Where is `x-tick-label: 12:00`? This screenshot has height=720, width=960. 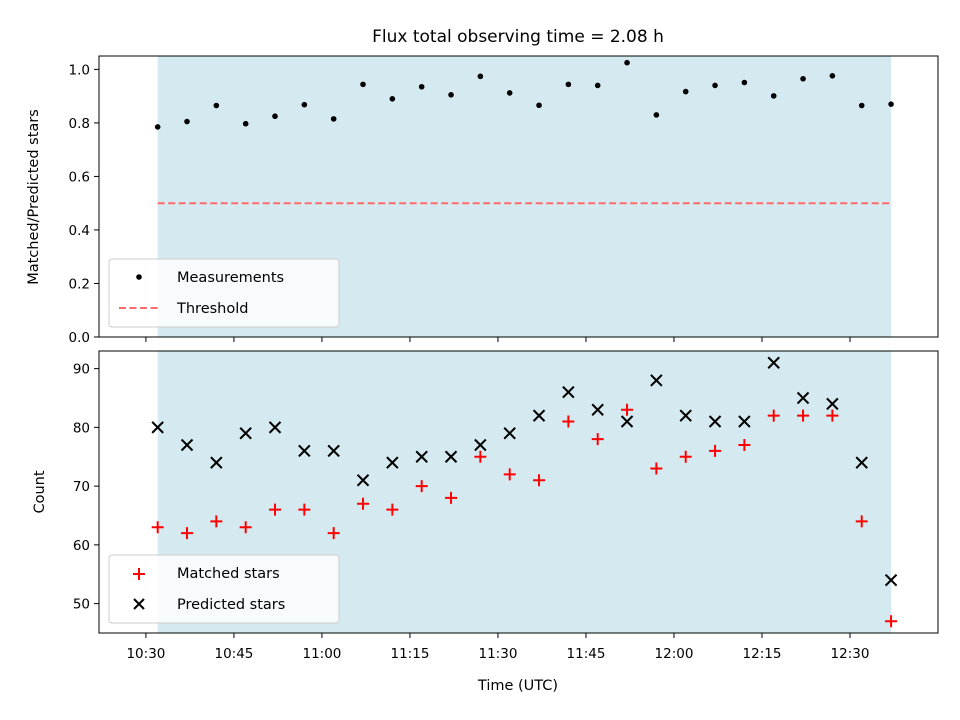 x-tick-label: 12:00 is located at coordinates (674, 654).